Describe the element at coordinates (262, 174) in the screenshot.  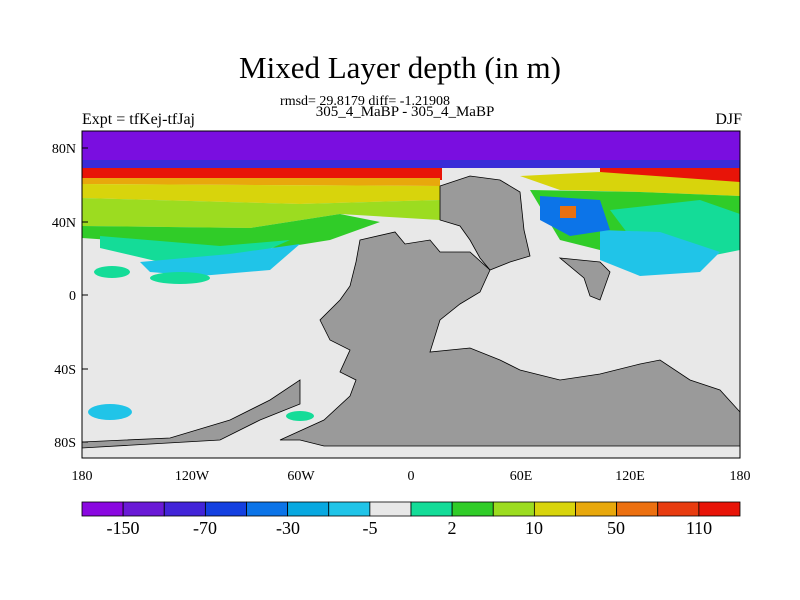
I see `red-band` at that location.